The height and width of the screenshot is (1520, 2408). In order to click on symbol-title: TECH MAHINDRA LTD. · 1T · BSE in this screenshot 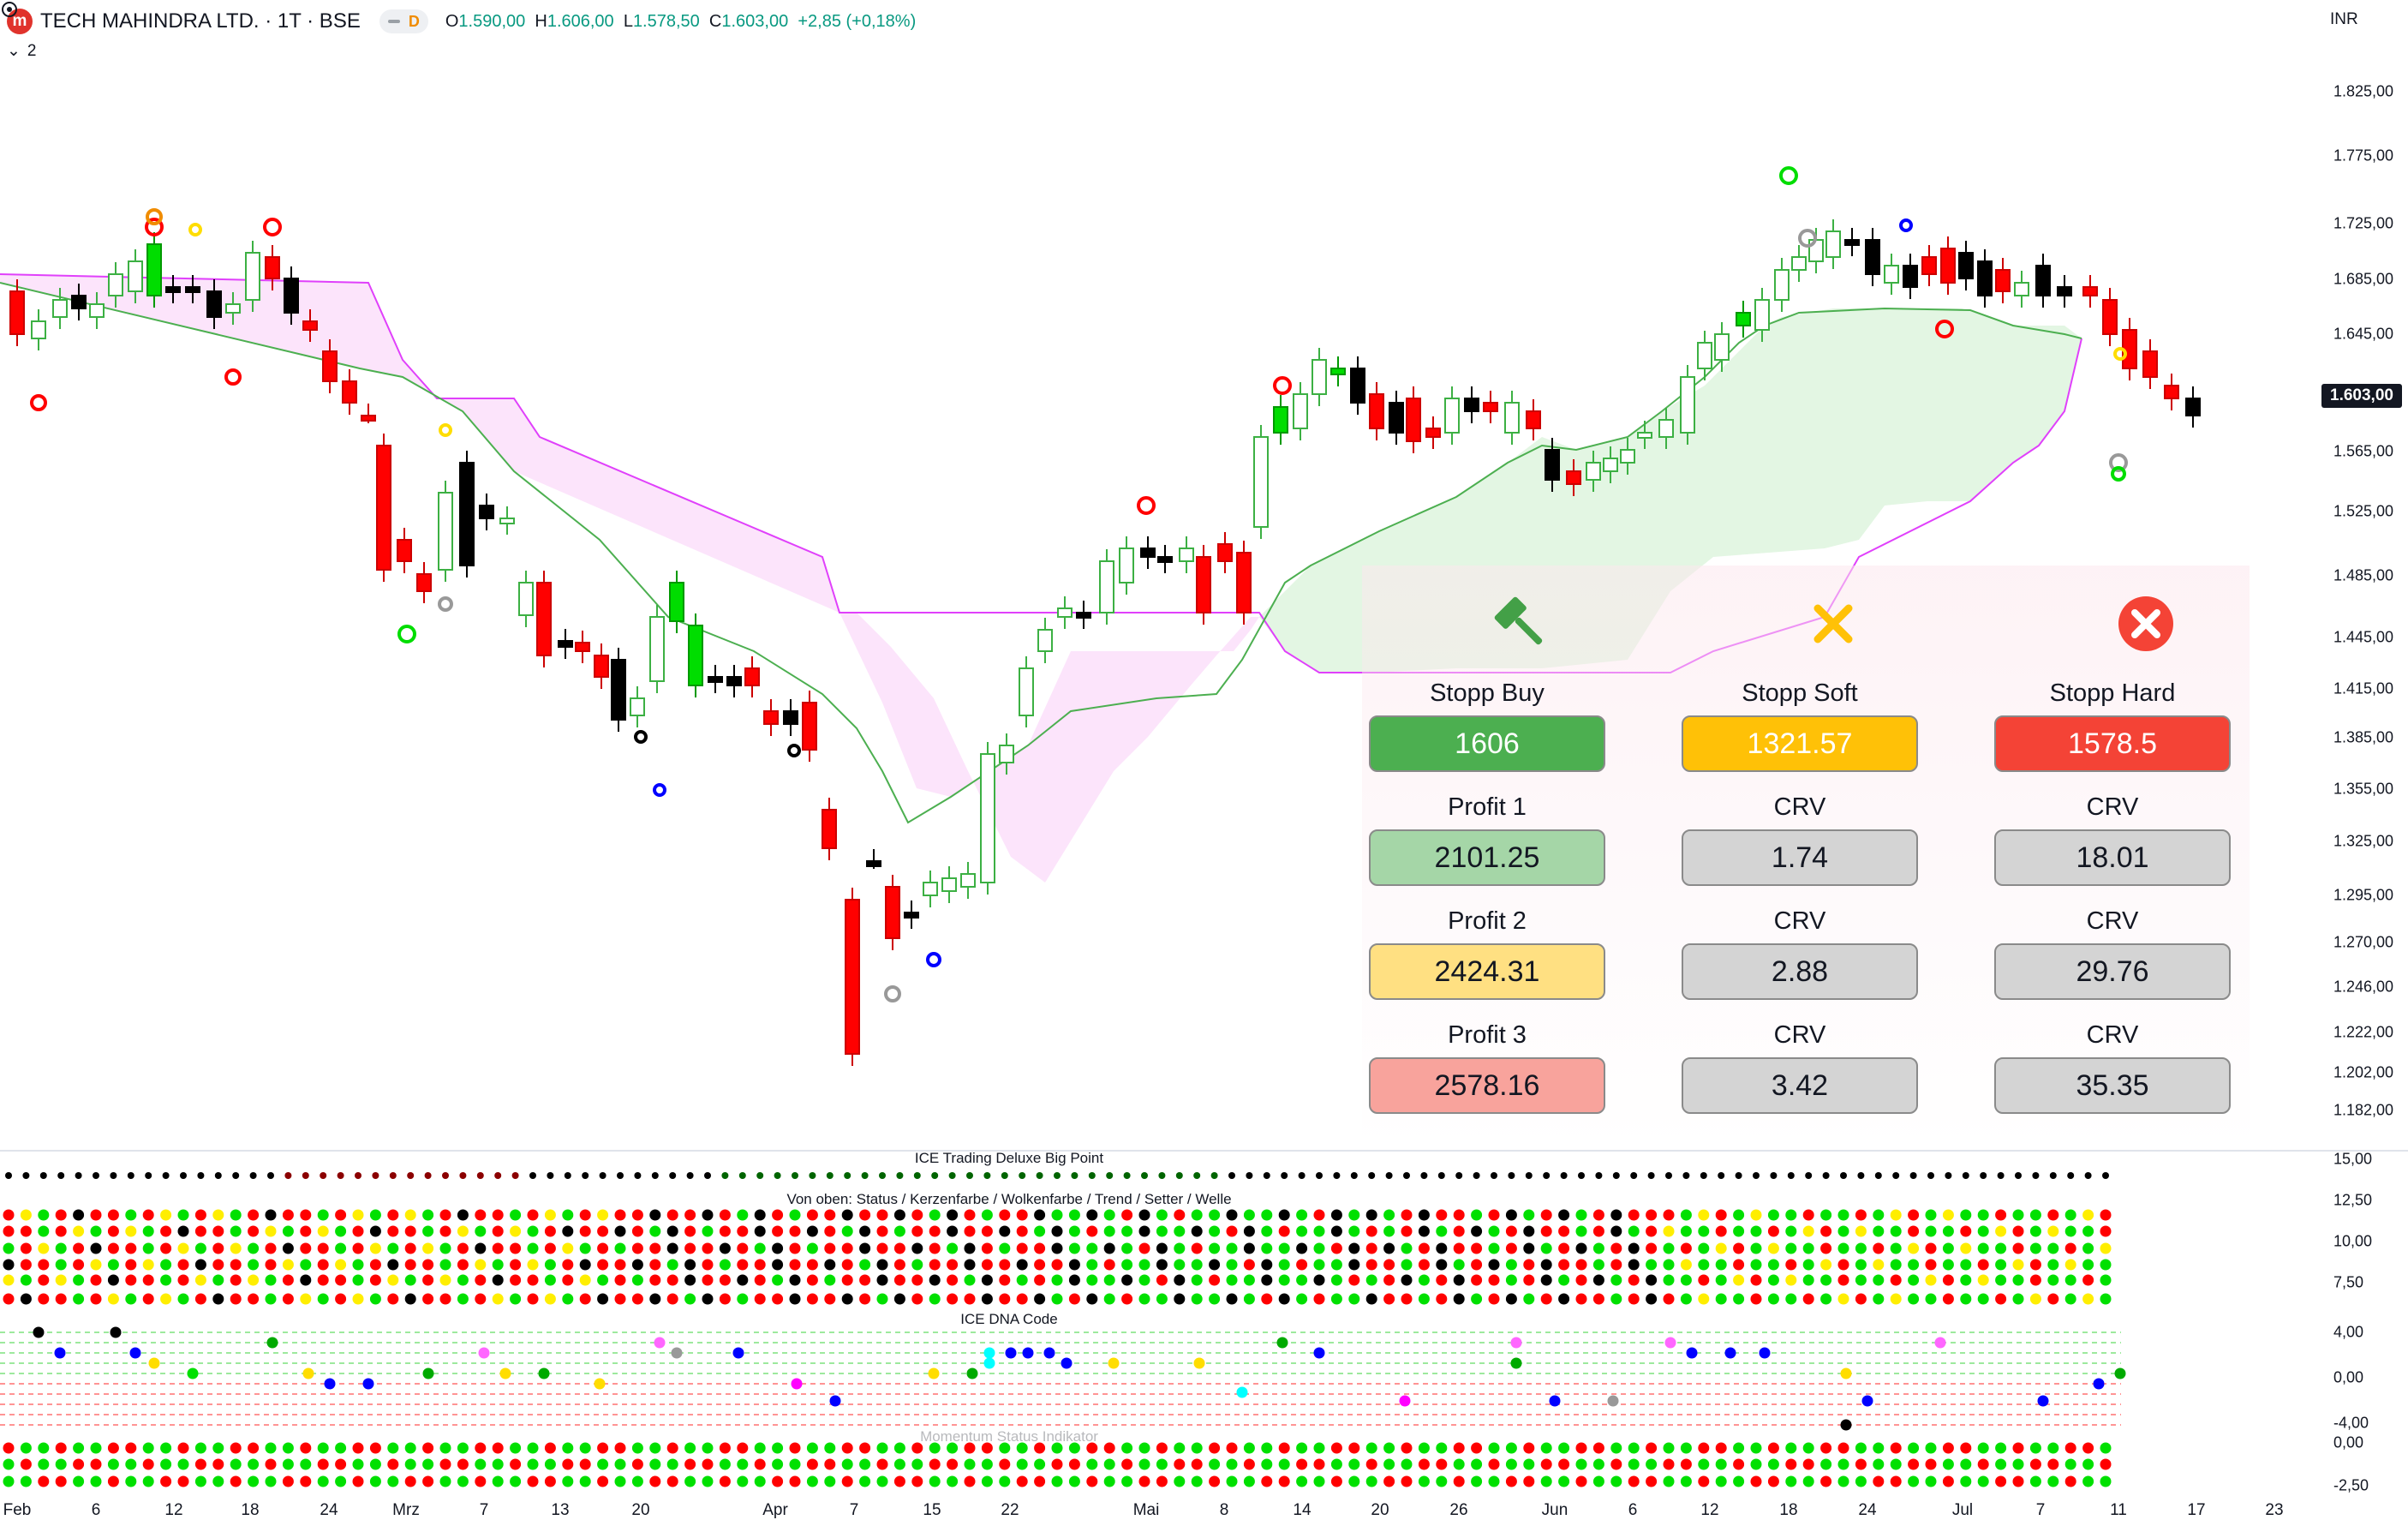, I will do `click(200, 21)`.